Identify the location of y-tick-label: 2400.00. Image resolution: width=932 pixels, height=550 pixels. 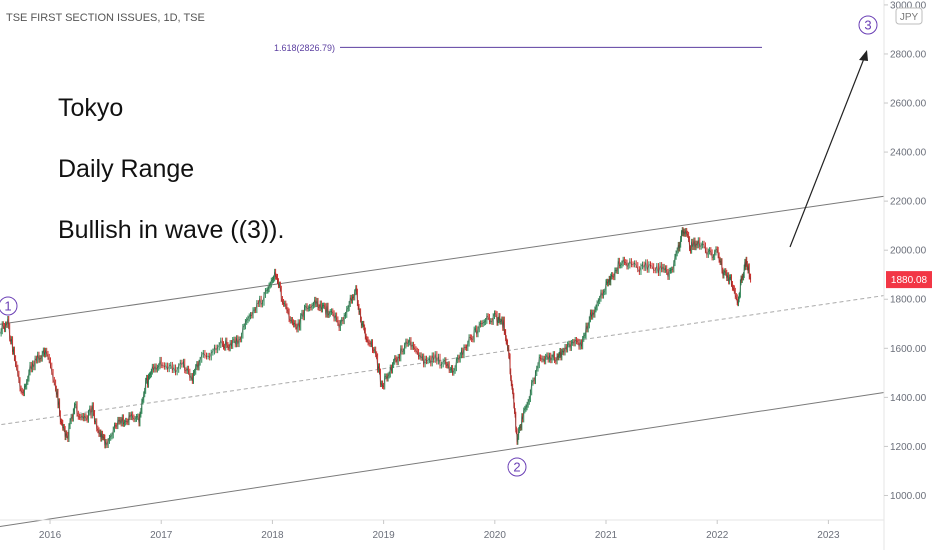
(908, 153).